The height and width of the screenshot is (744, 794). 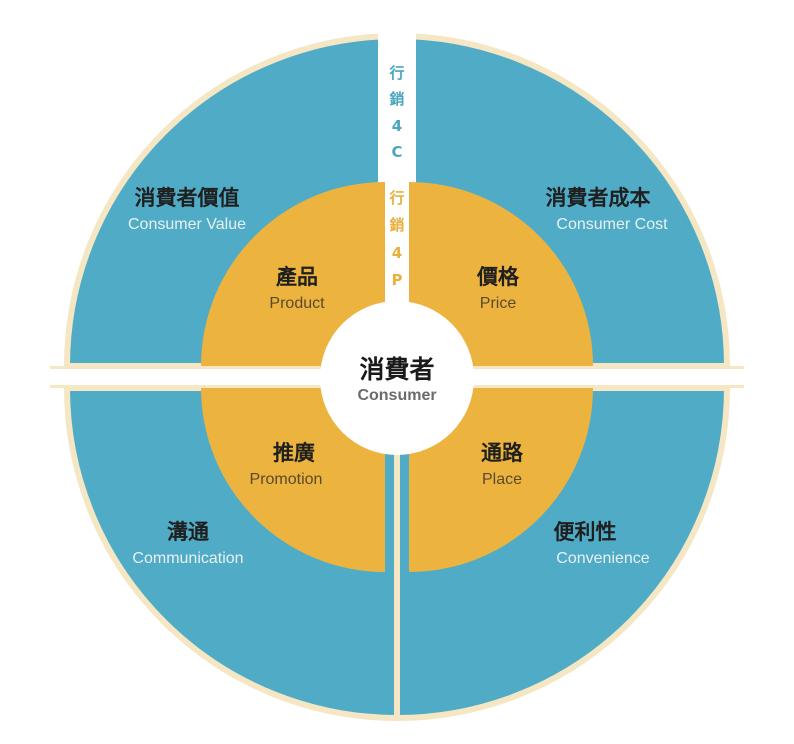 What do you see at coordinates (188, 532) in the screenshot?
I see `communication-label: 溝通` at bounding box center [188, 532].